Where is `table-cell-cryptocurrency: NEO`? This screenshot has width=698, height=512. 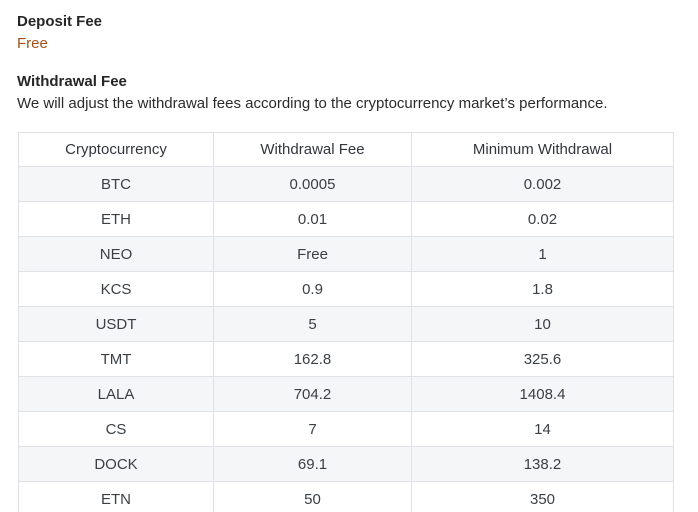
table-cell-cryptocurrency: NEO is located at coordinates (116, 254).